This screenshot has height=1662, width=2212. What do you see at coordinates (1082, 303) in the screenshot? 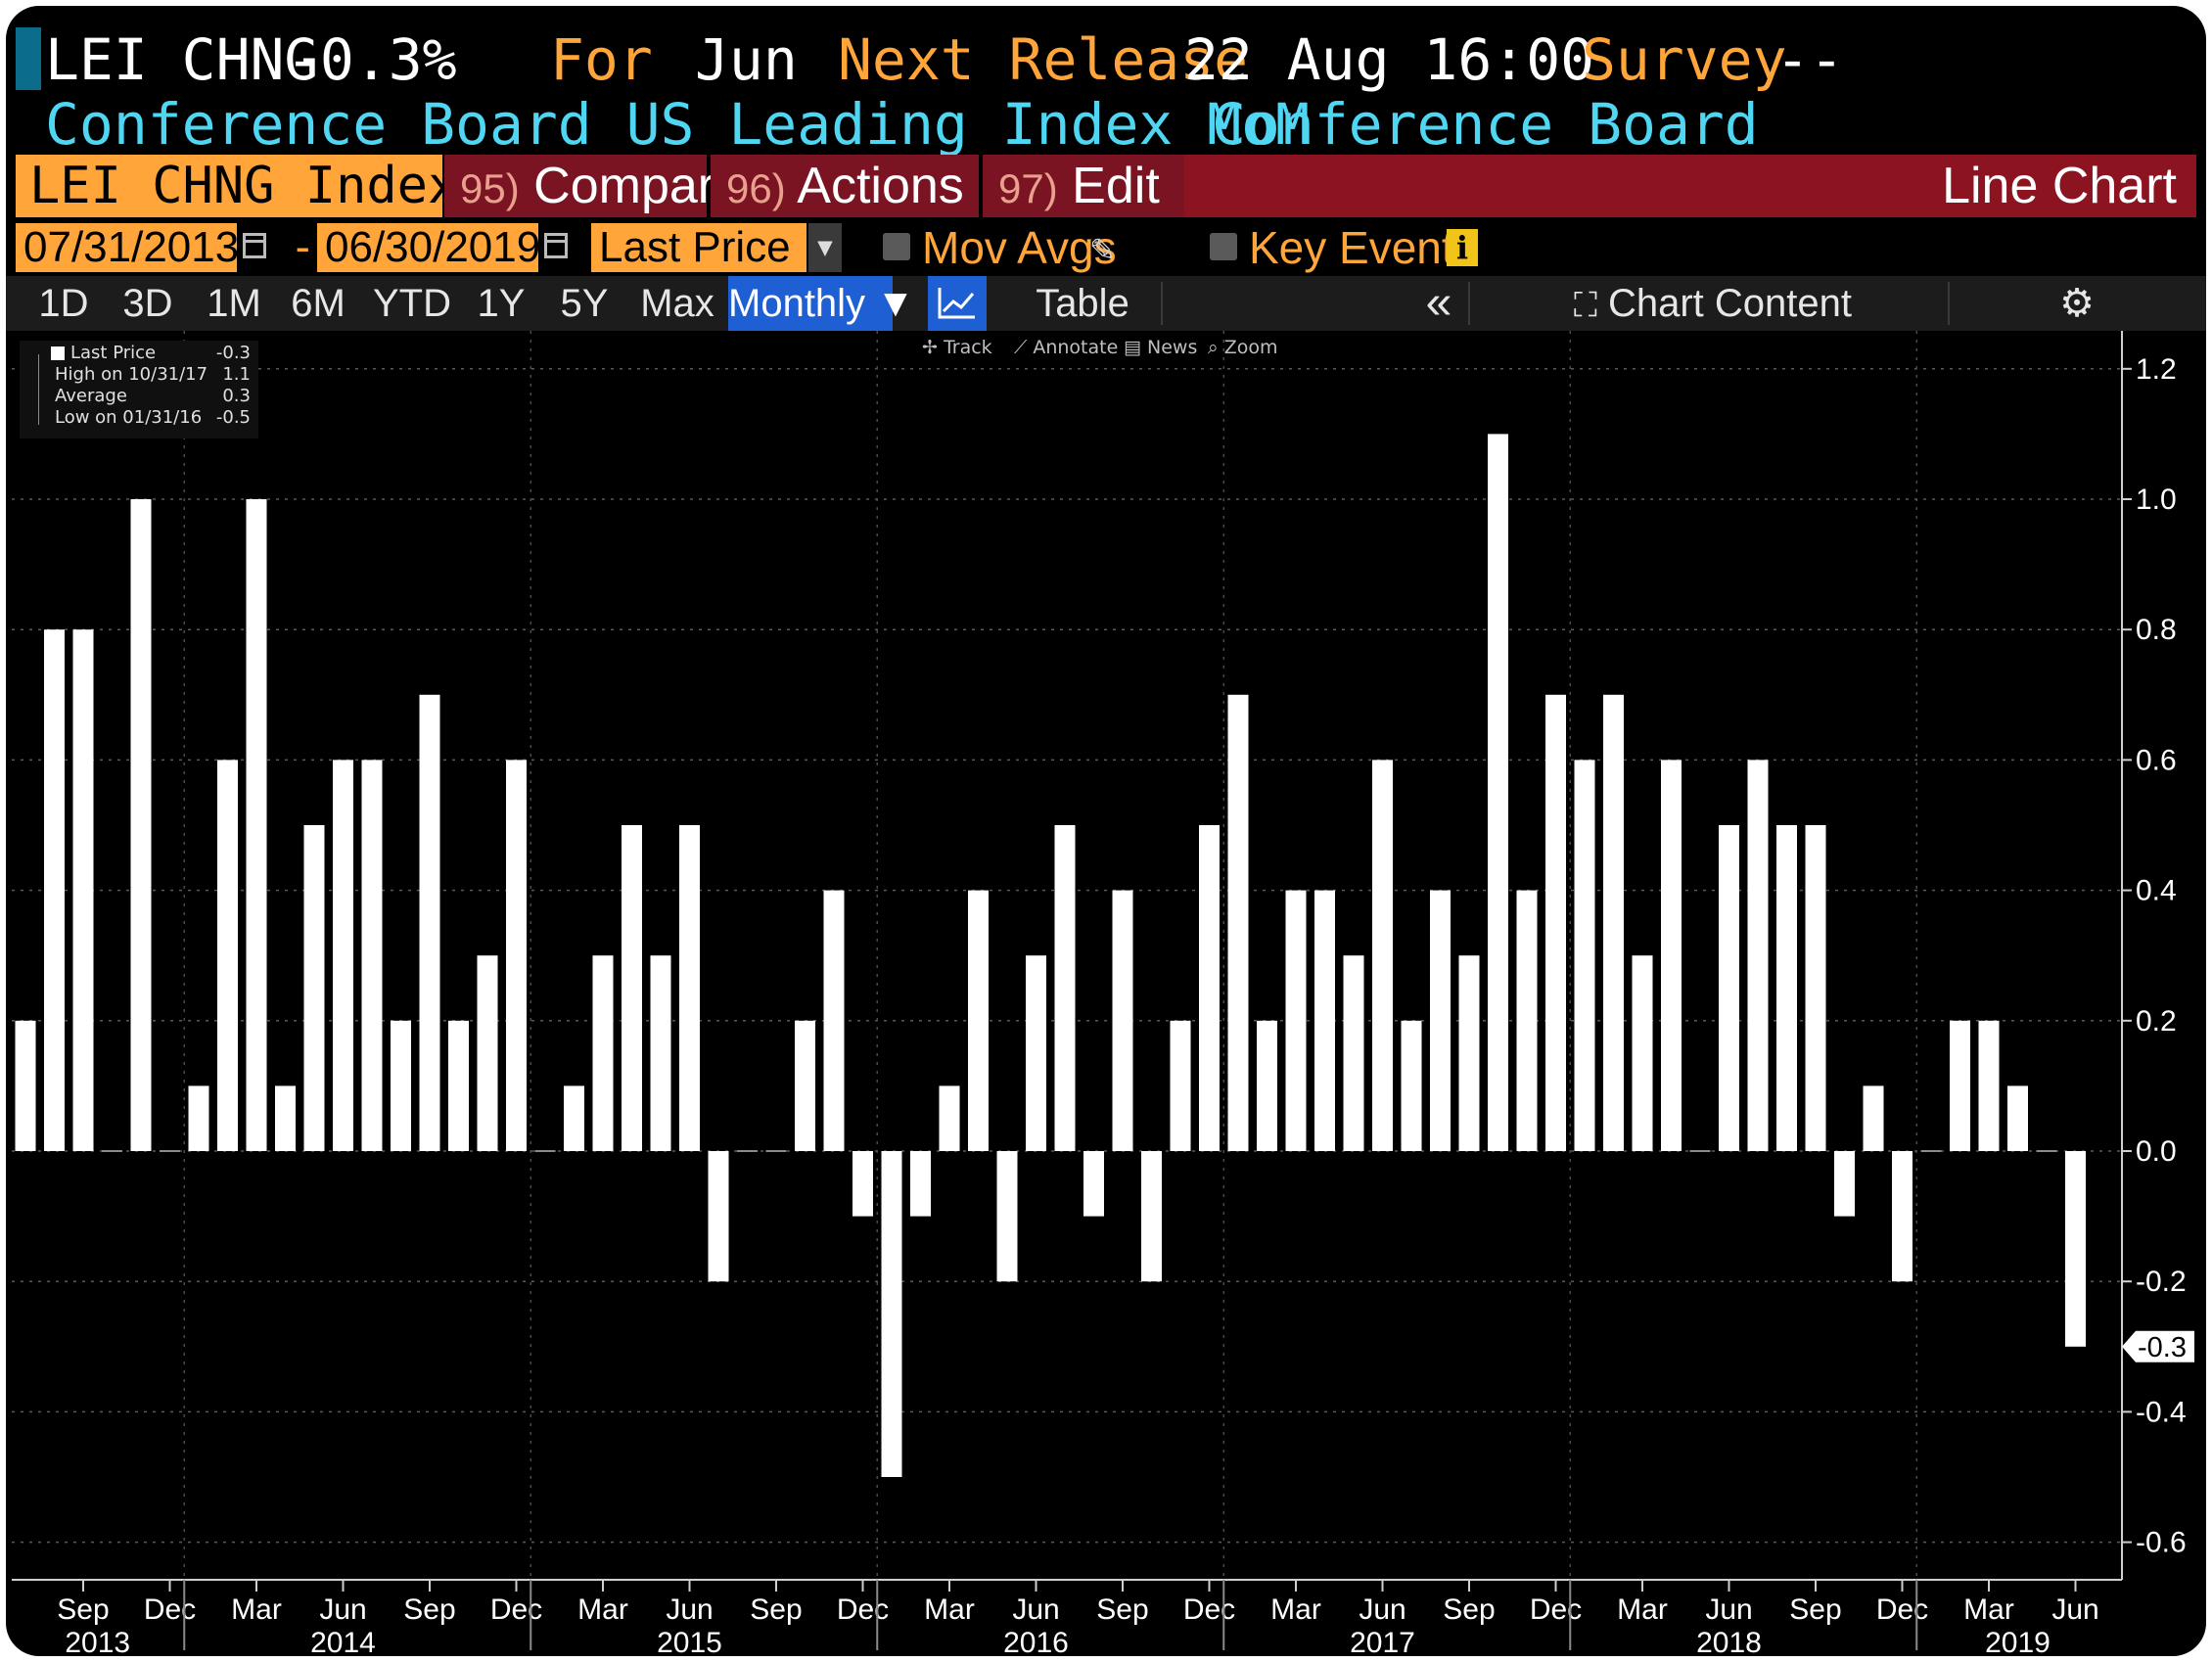
I see `table-button: Table` at bounding box center [1082, 303].